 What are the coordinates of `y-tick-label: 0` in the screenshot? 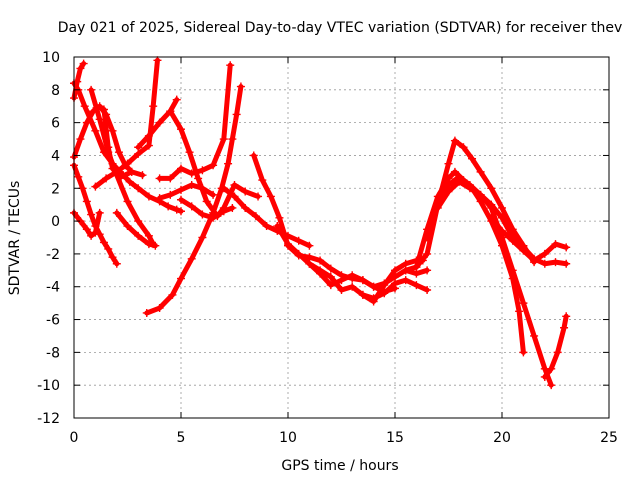 It's located at (55, 222).